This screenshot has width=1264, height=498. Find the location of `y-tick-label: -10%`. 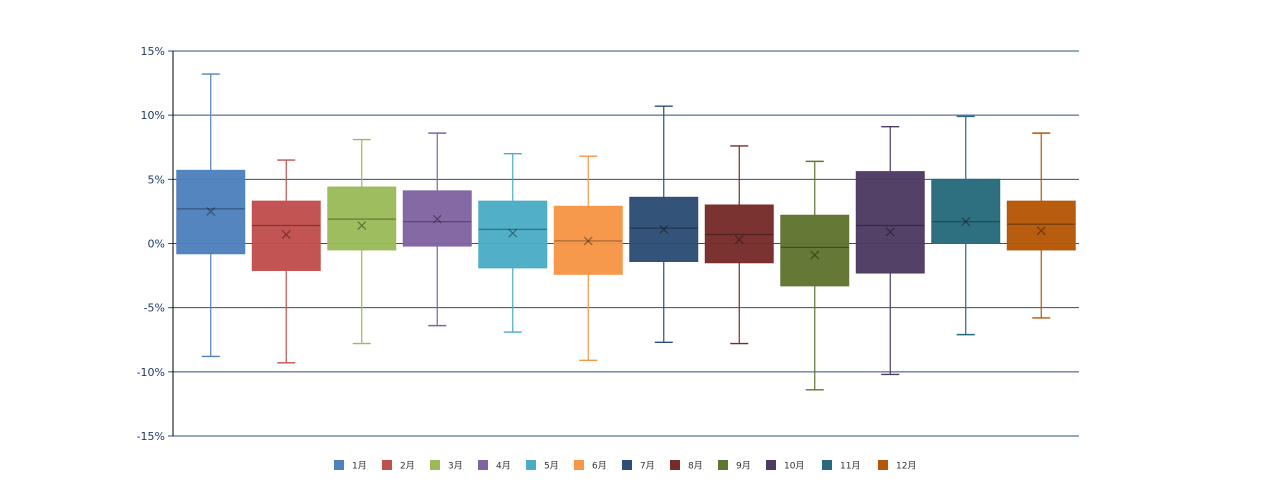

y-tick-label: -10% is located at coordinates (151, 372).